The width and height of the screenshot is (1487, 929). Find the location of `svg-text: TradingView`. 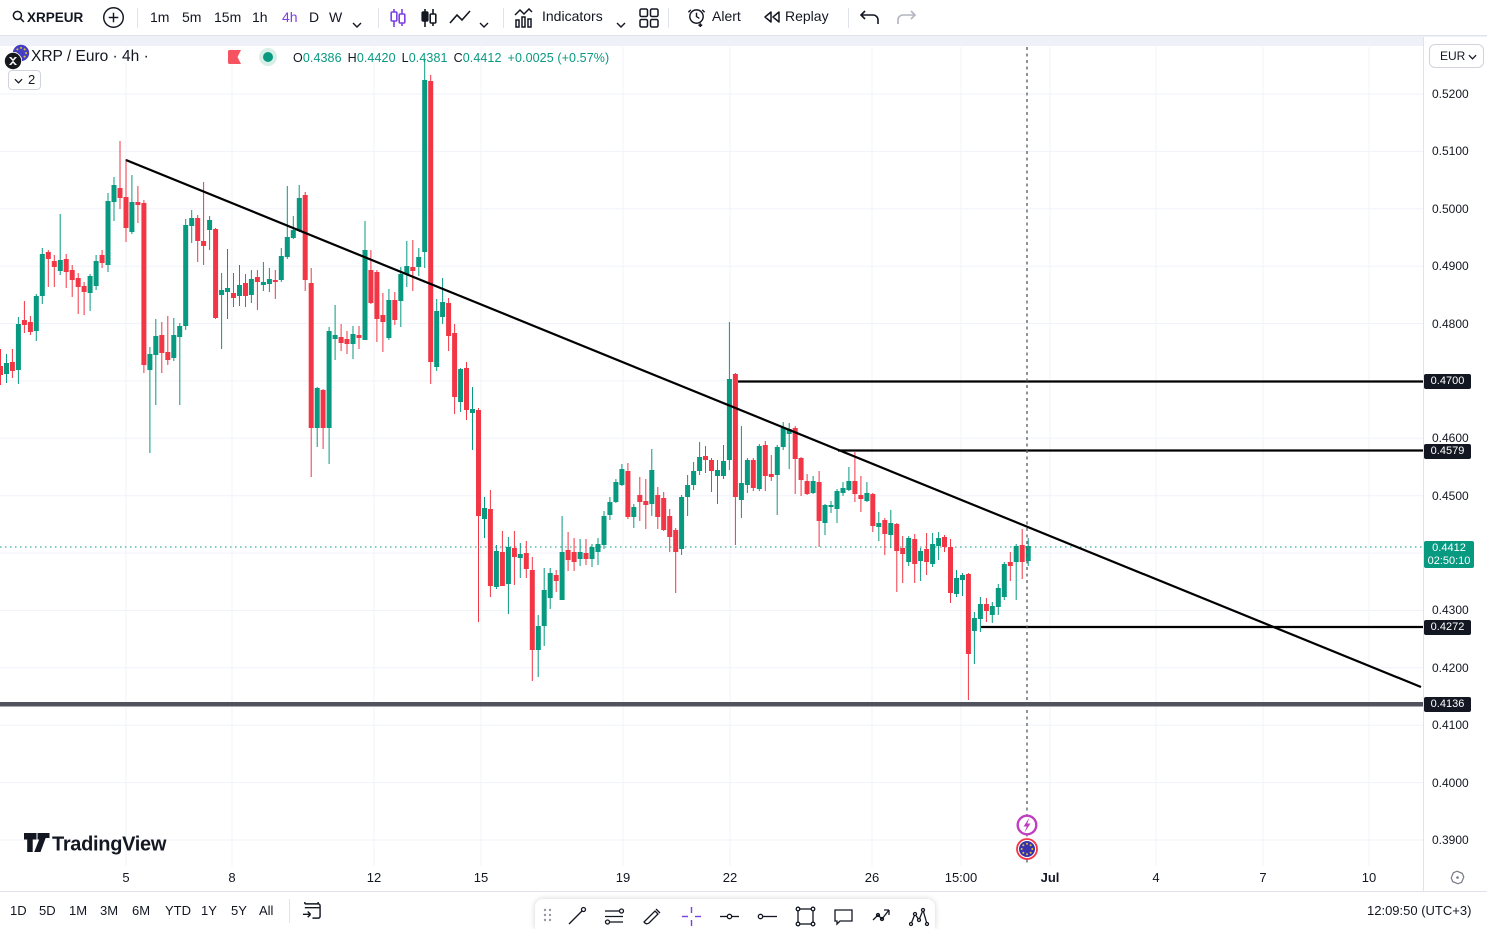

svg-text: TradingView is located at coordinates (109, 845).